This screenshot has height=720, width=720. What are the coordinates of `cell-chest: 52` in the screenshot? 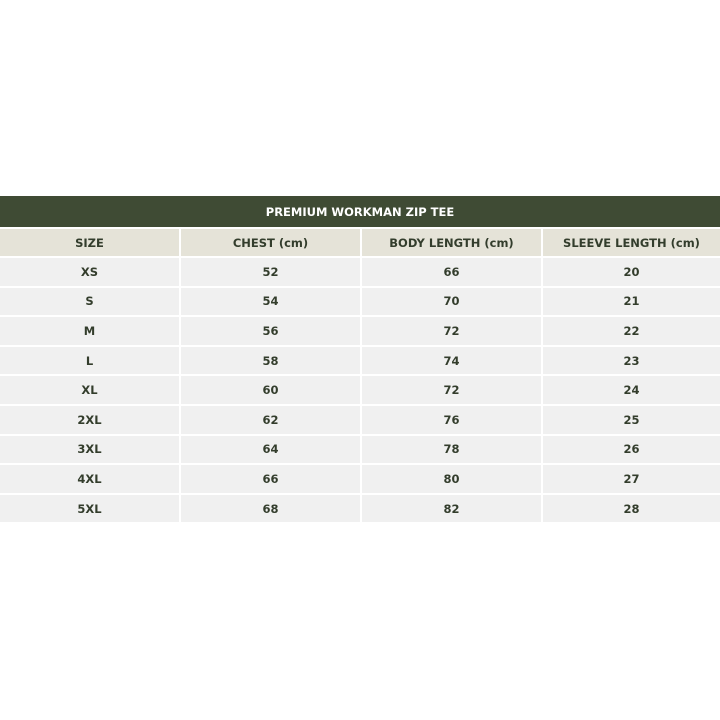 It's located at (270, 272).